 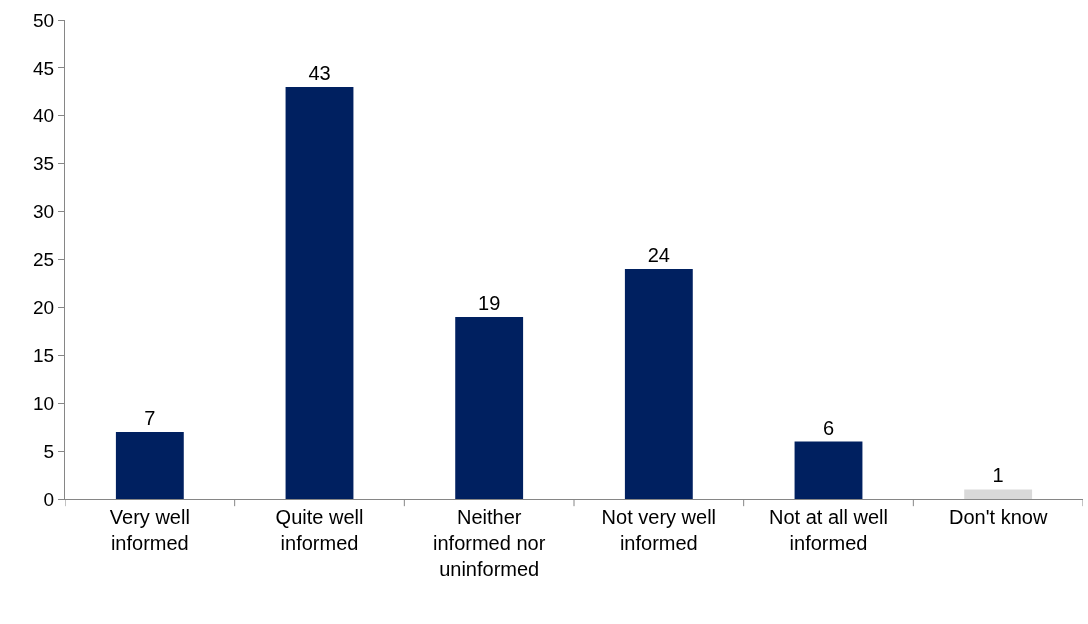 What do you see at coordinates (658, 255) in the screenshot?
I see `data-label: 24` at bounding box center [658, 255].